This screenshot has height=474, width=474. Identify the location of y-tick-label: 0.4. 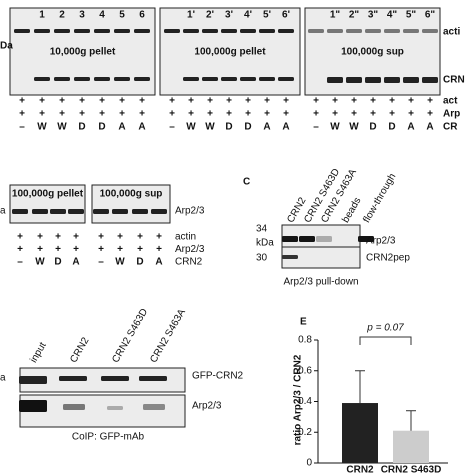
(305, 401).